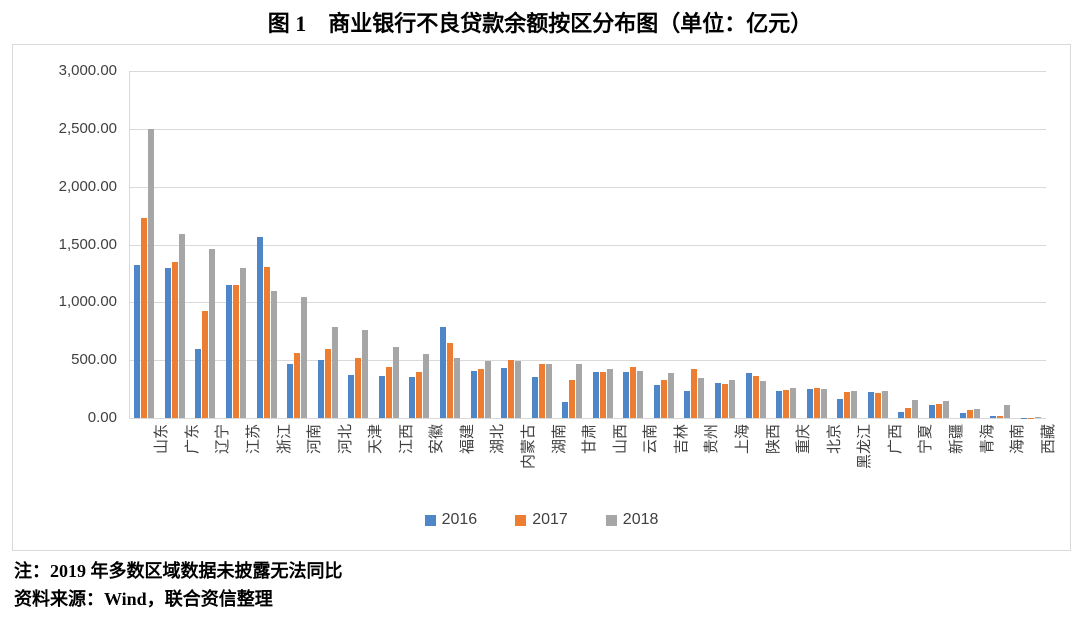  Describe the element at coordinates (144, 318) in the screenshot. I see `bar-2017-山东` at that location.